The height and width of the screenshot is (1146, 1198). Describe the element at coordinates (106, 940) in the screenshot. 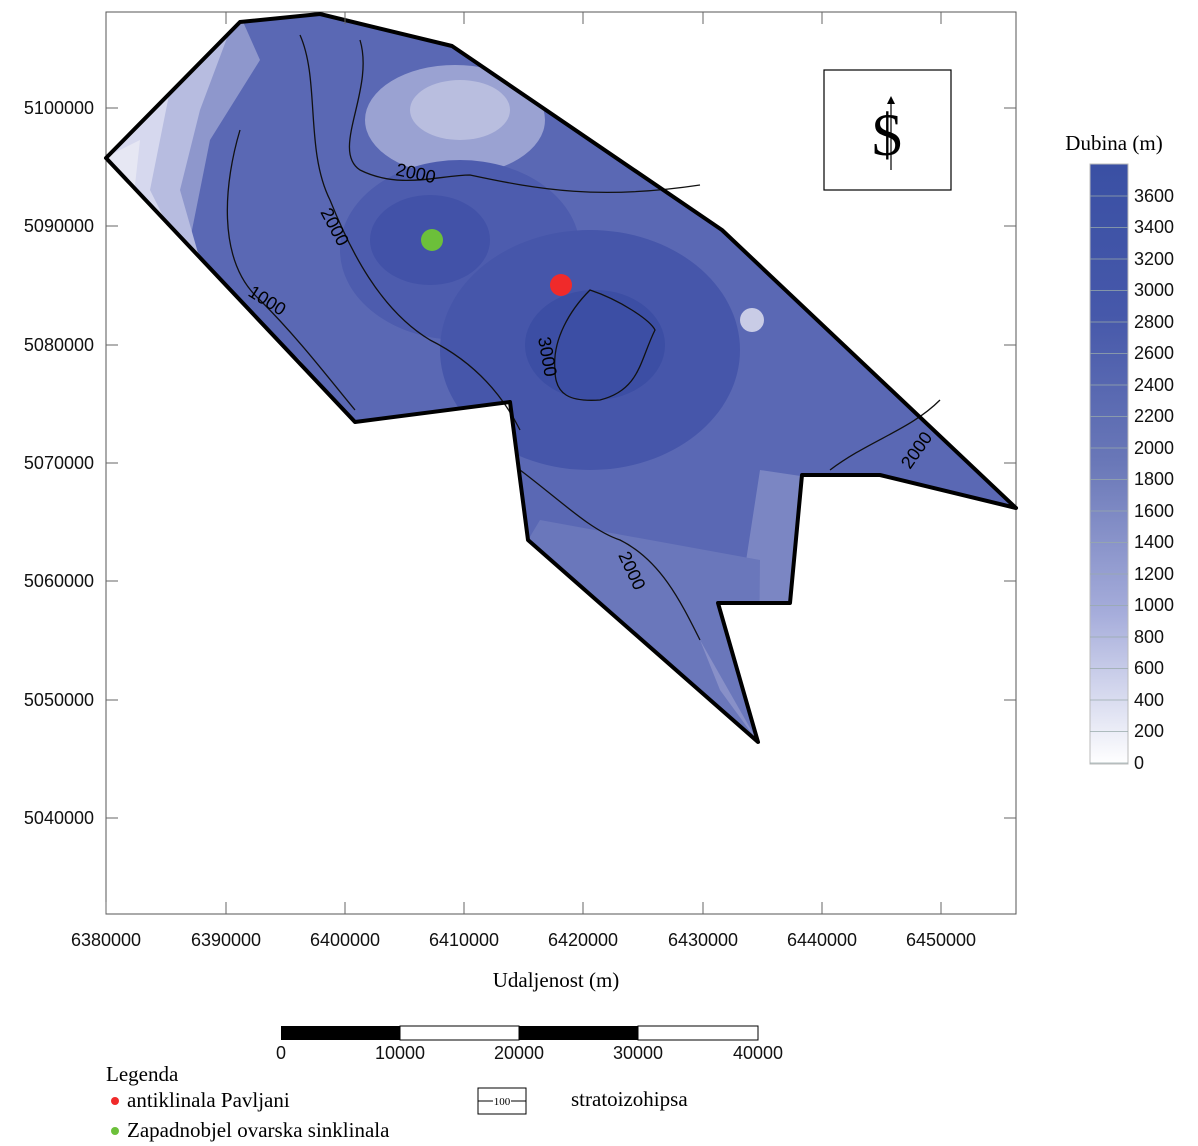

I see `x-tick-label: 6380000` at that location.